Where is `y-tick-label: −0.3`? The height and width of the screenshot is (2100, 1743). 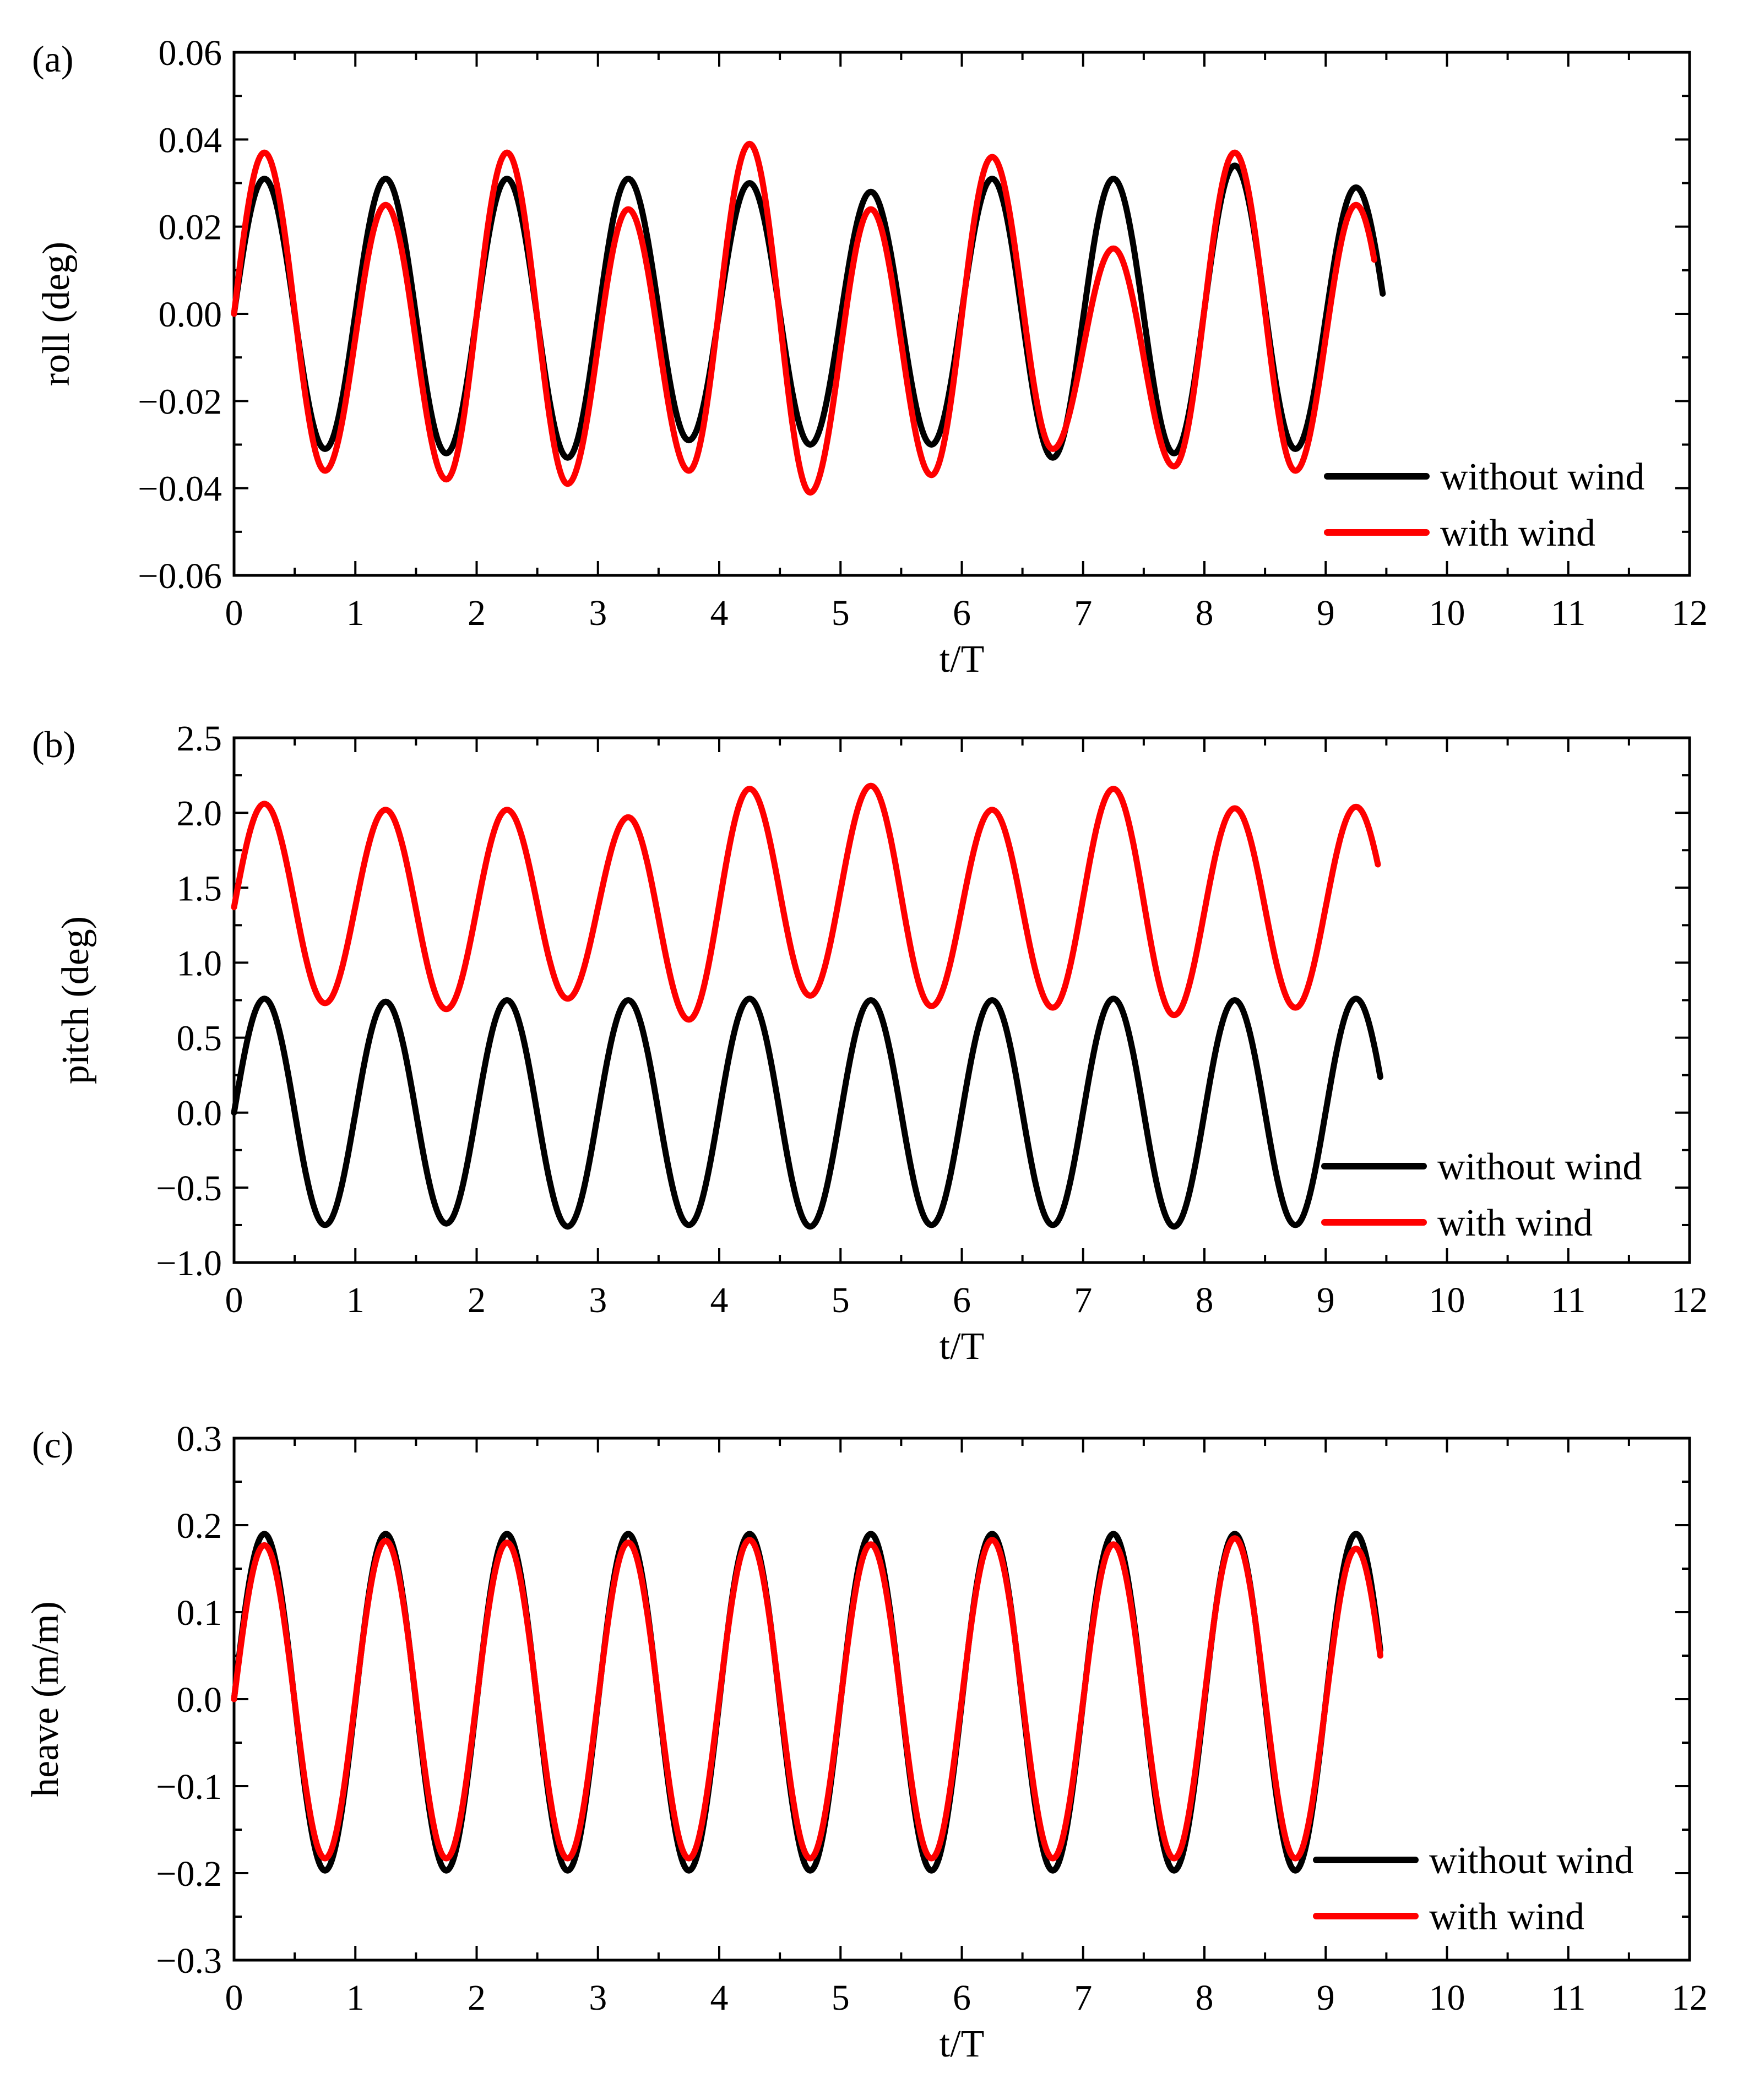 y-tick-label: −0.3 is located at coordinates (189, 1961).